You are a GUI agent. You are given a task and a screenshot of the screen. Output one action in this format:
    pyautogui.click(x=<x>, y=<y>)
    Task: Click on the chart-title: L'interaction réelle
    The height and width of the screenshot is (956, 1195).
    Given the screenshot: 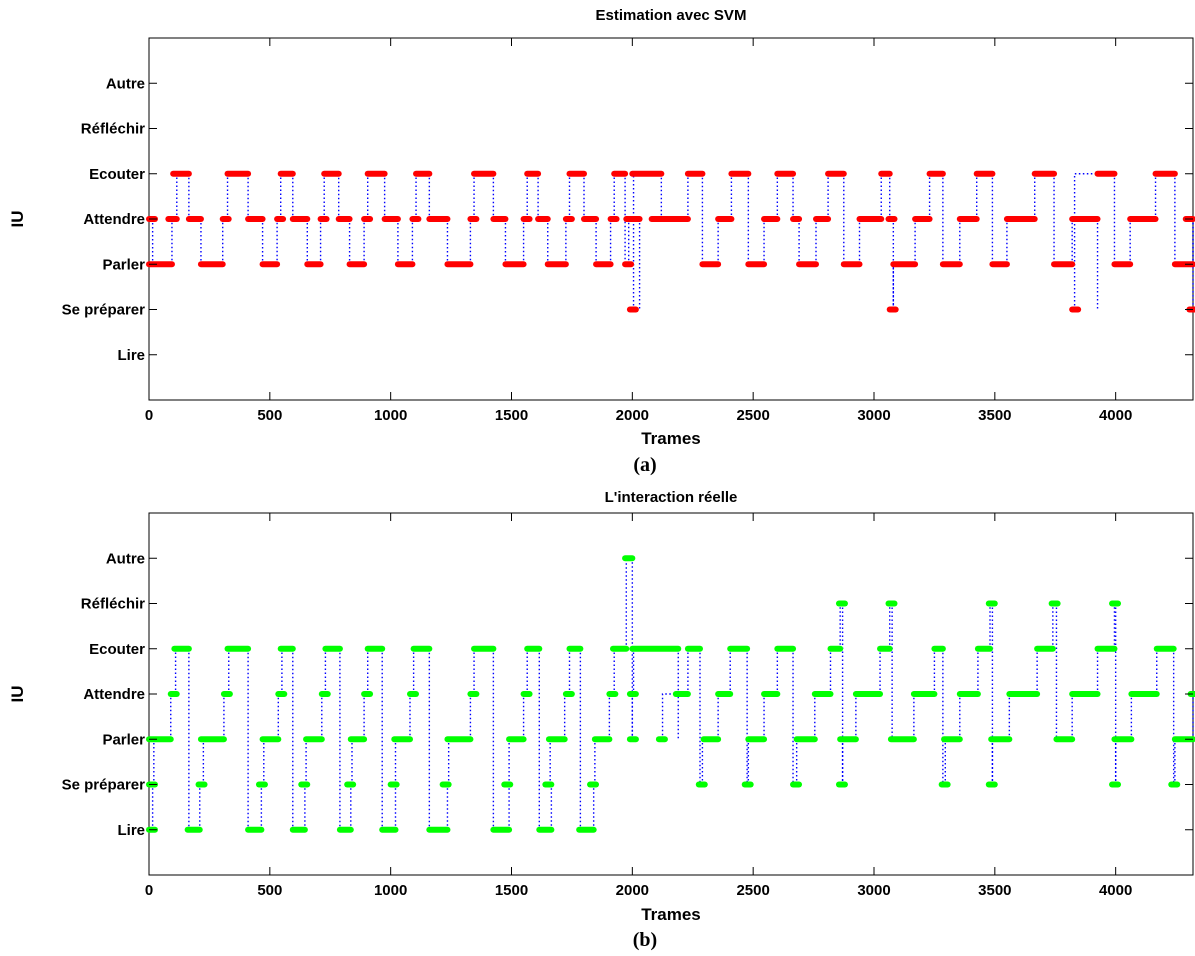 What is the action you would take?
    pyautogui.click(x=671, y=497)
    